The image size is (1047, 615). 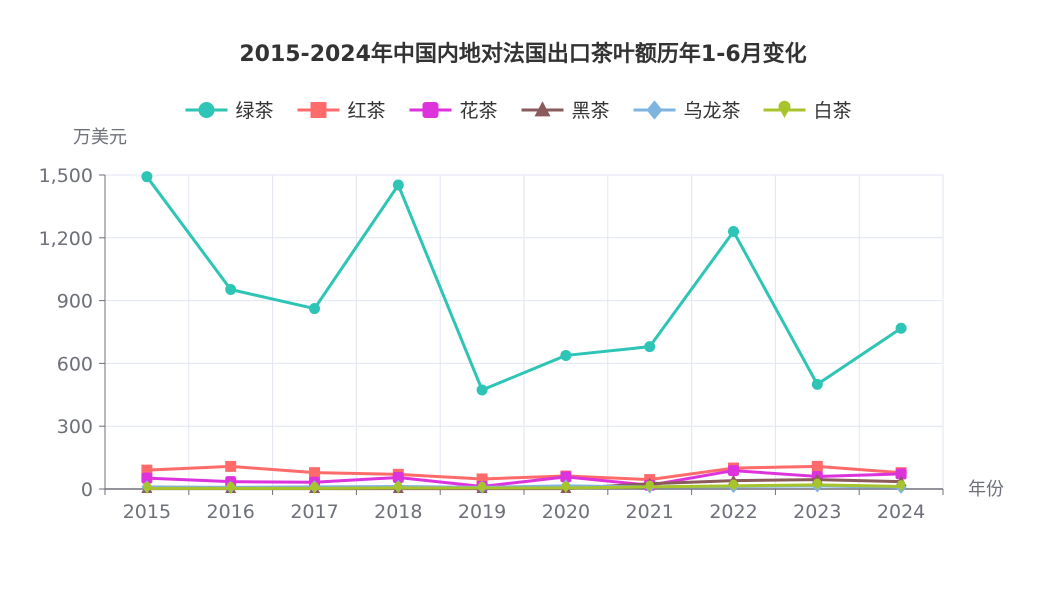 What do you see at coordinates (229, 111) in the screenshot?
I see `legend-item: 绿茶` at bounding box center [229, 111].